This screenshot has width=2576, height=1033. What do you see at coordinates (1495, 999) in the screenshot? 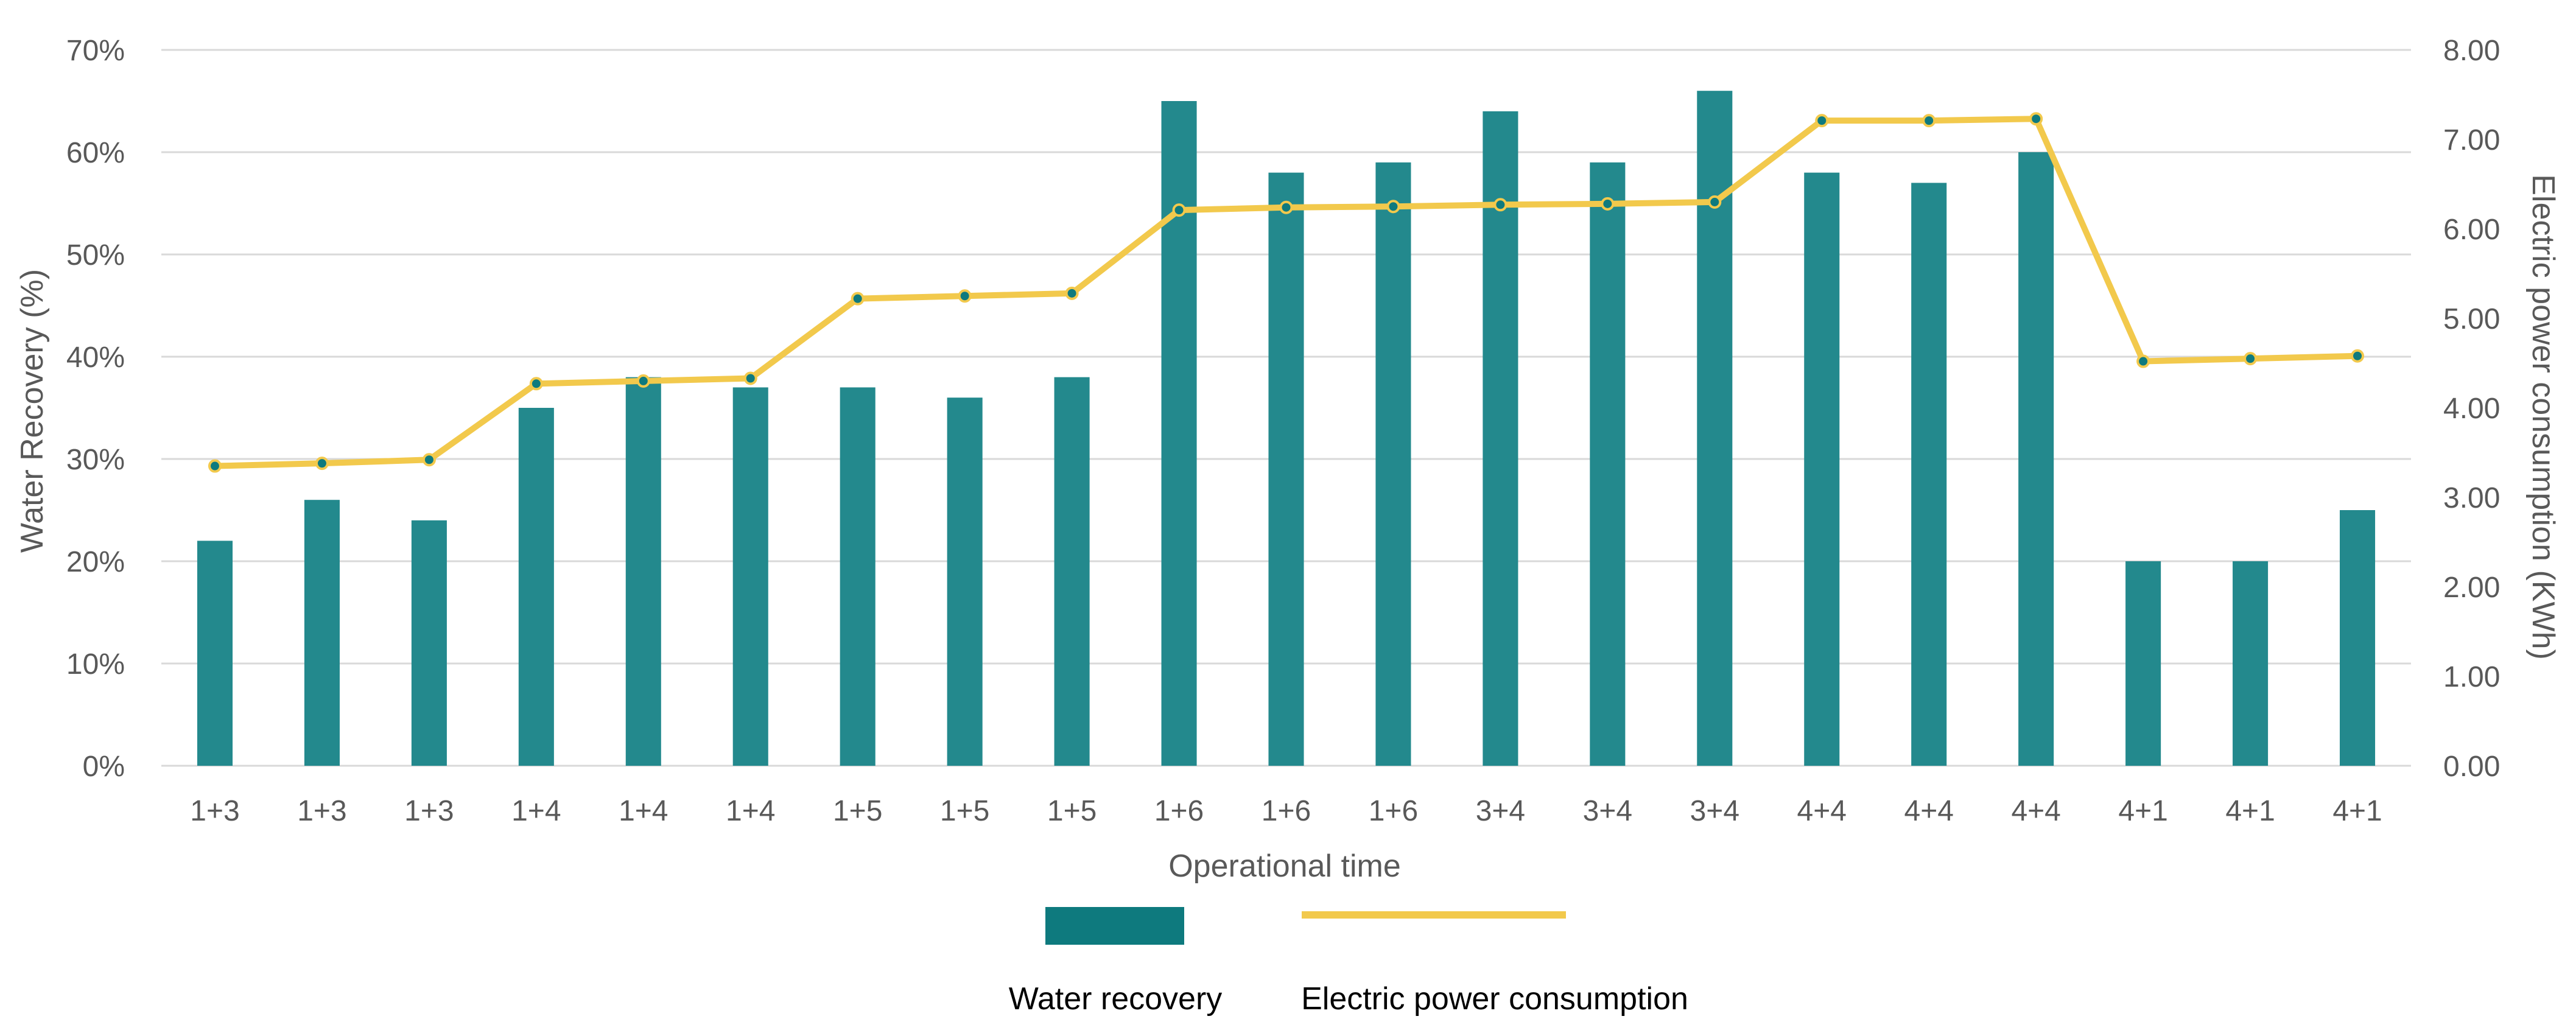
I see `legend-label-power-consumption: Electric power consumption` at bounding box center [1495, 999].